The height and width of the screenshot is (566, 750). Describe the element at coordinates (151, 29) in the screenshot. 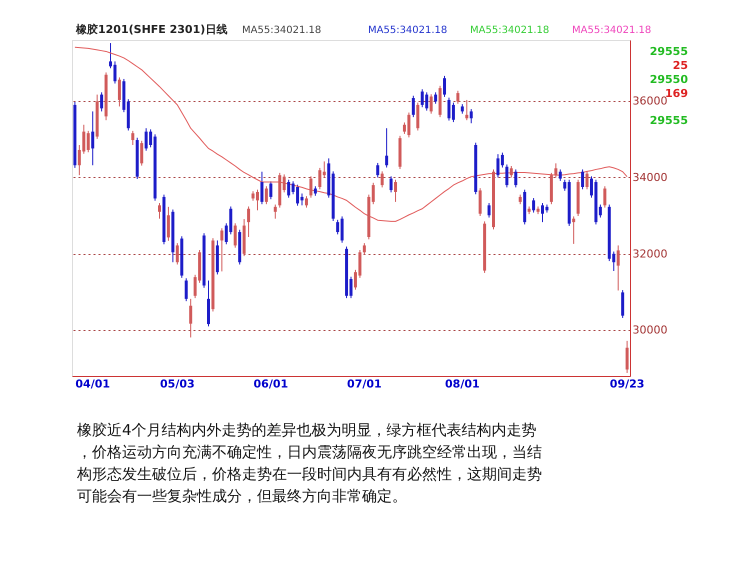

I see `chart-title: 橡胶1201(SHFE 2301)日线` at that location.